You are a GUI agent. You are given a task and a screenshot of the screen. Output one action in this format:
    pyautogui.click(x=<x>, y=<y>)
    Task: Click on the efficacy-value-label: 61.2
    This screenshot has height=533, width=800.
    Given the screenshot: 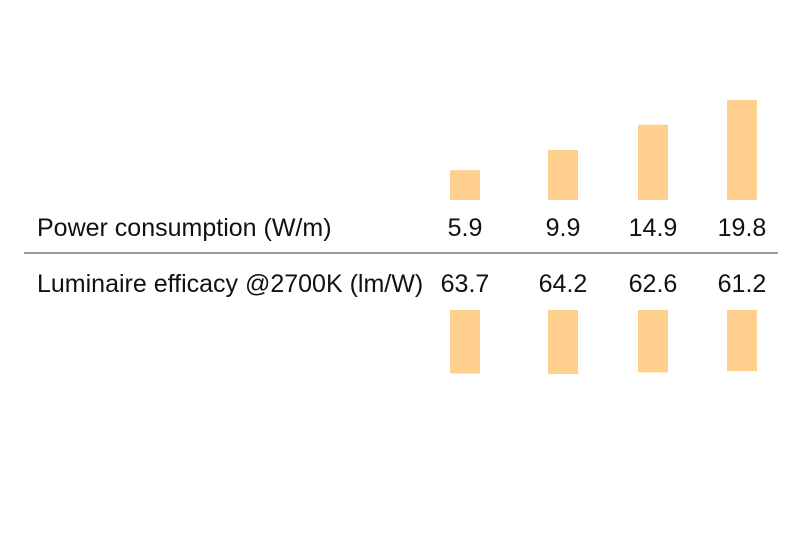 What is the action you would take?
    pyautogui.click(x=742, y=284)
    